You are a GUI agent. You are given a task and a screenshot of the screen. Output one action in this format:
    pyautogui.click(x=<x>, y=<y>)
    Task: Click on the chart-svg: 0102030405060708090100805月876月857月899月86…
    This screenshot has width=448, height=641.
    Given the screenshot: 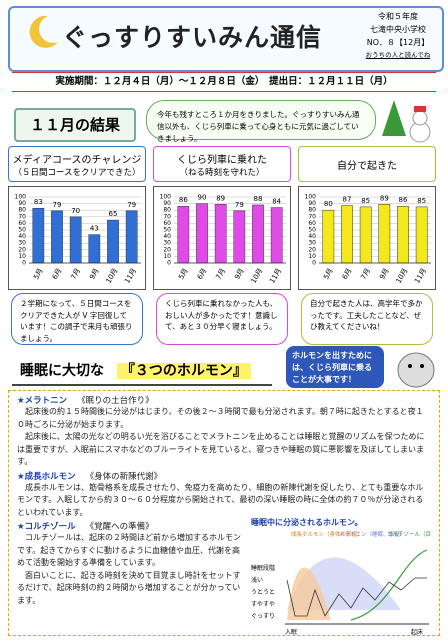 What is the action you would take?
    pyautogui.click(x=368, y=239)
    